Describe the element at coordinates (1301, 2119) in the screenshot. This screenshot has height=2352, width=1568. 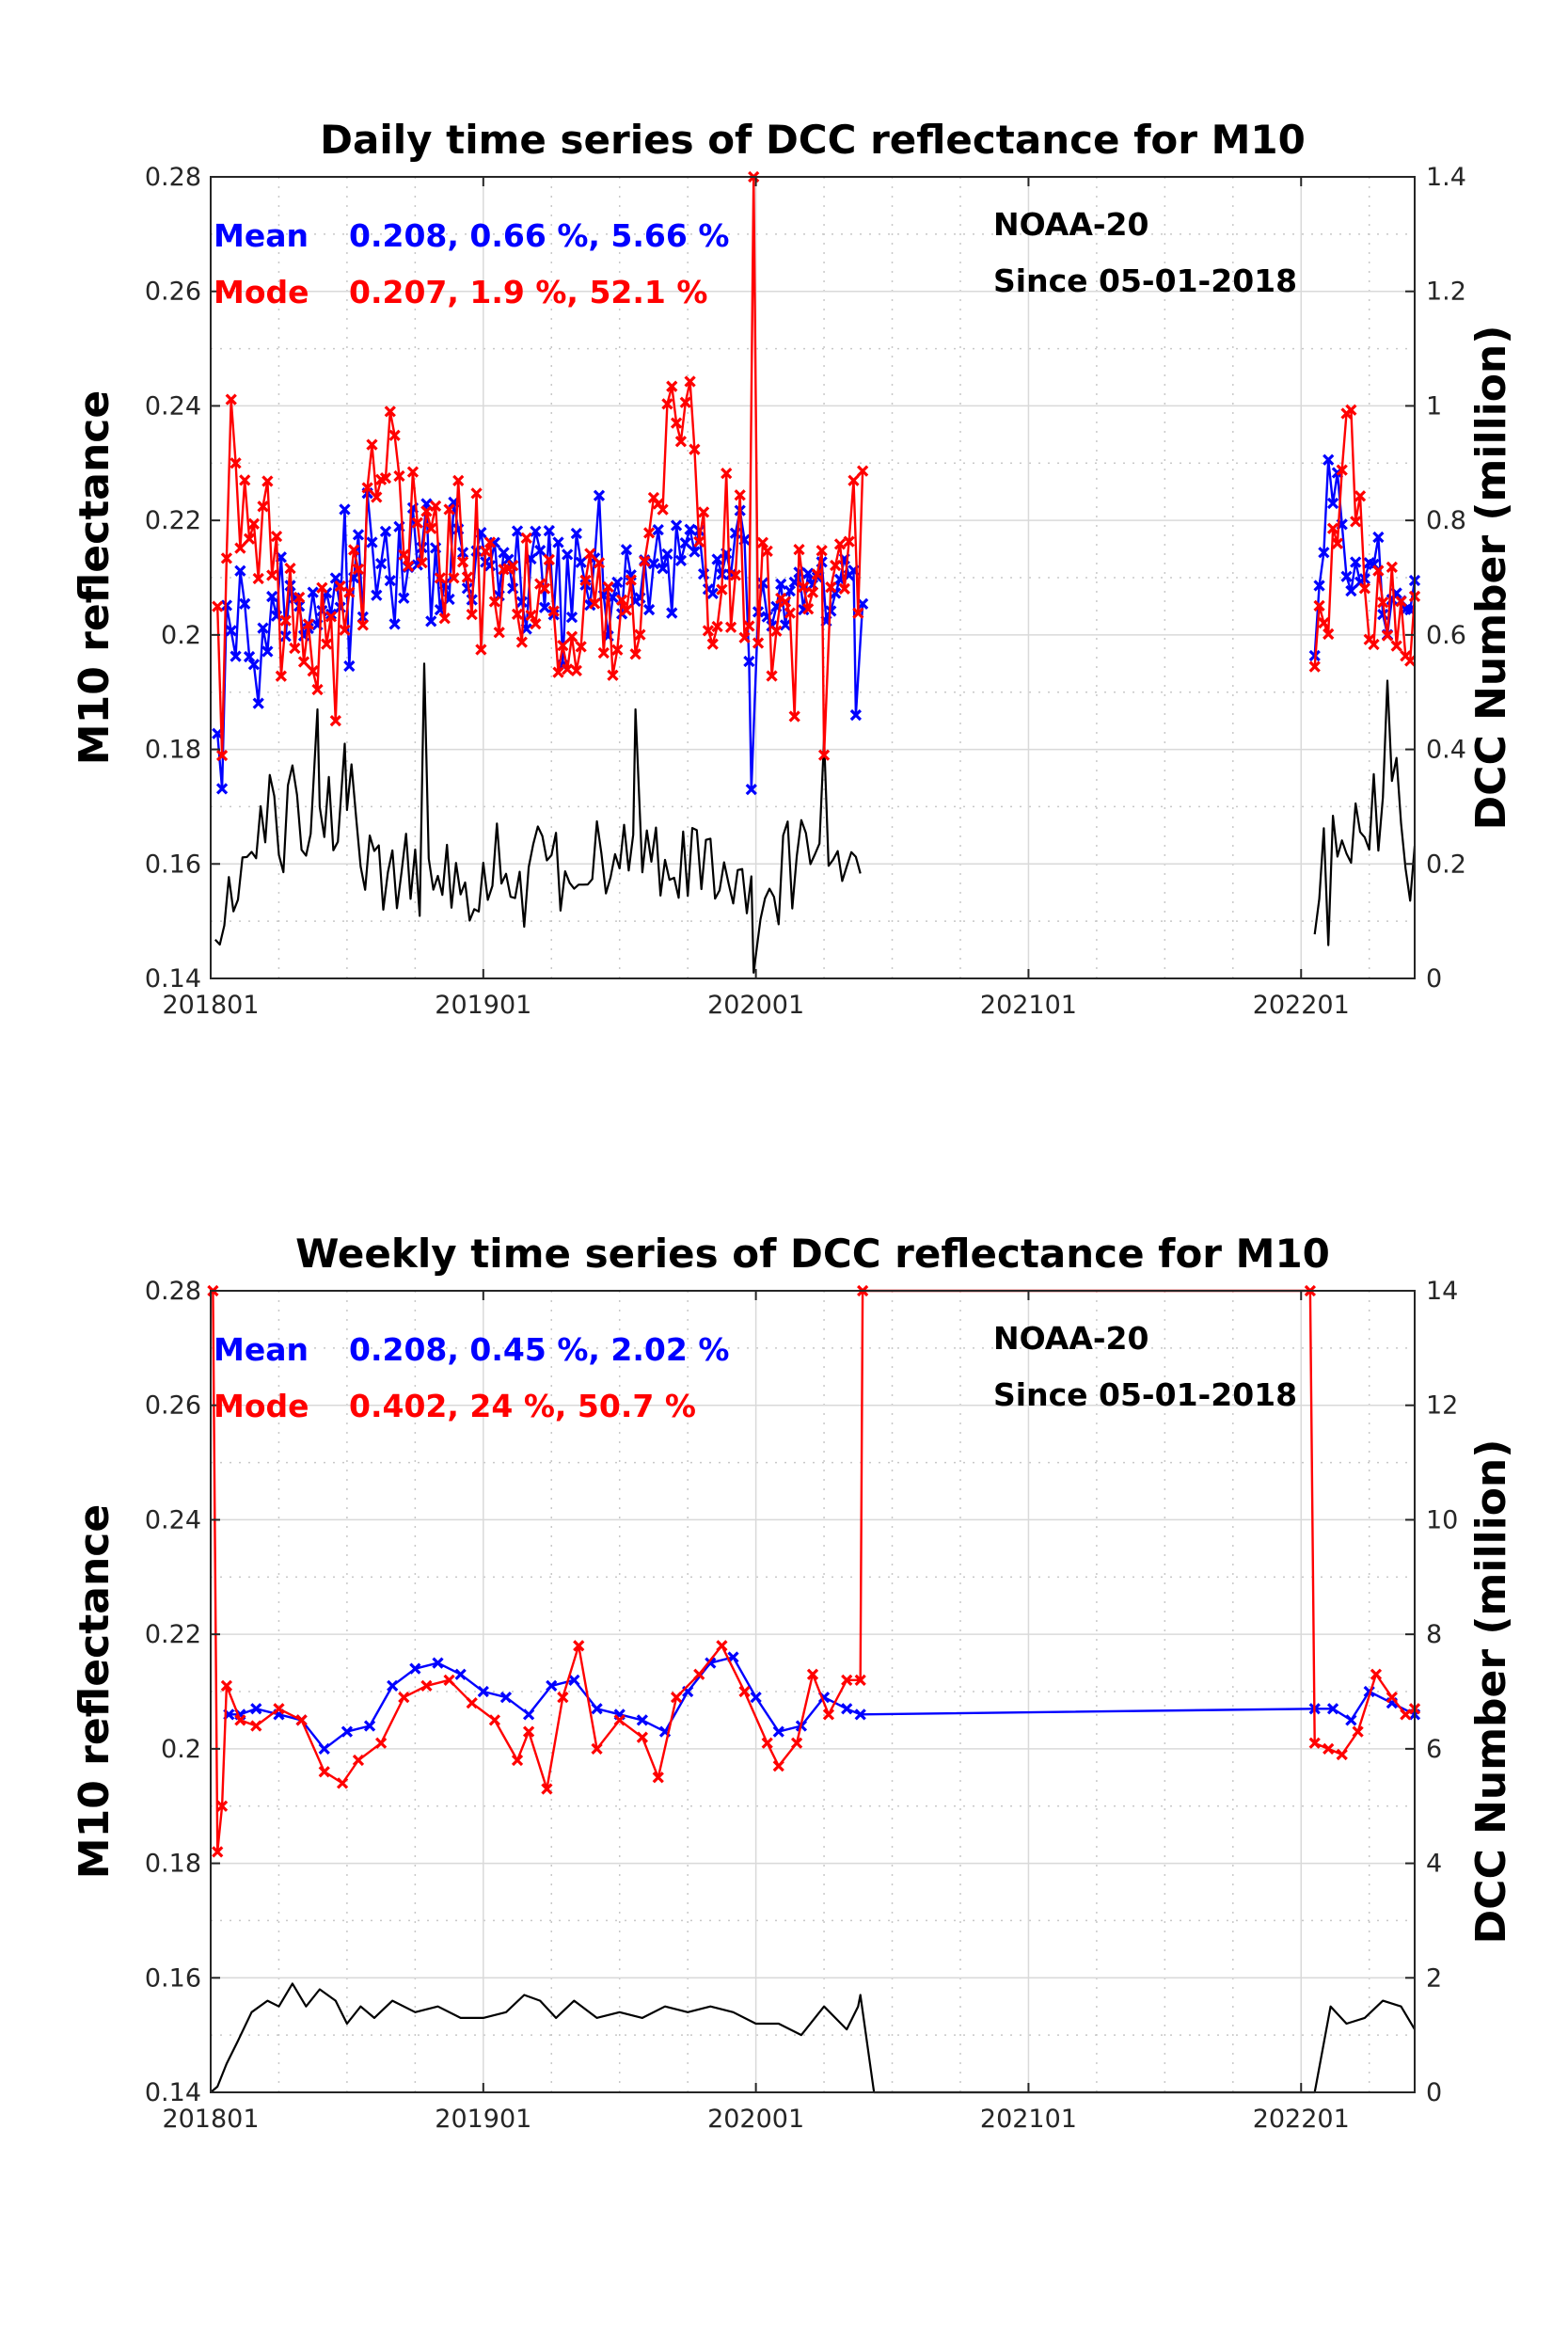
I see `x-tick-label: 202201` at that location.